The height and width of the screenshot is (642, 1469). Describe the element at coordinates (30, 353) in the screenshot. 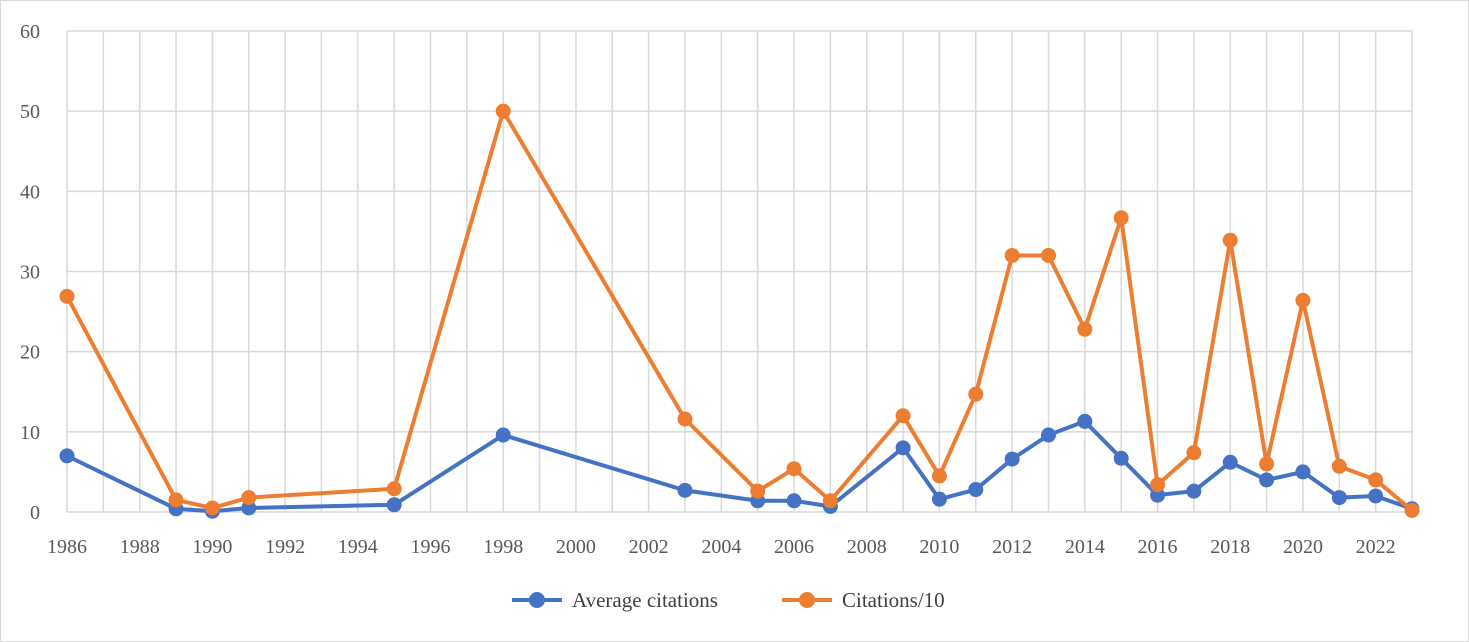

I see `y-tick-label: 20` at that location.